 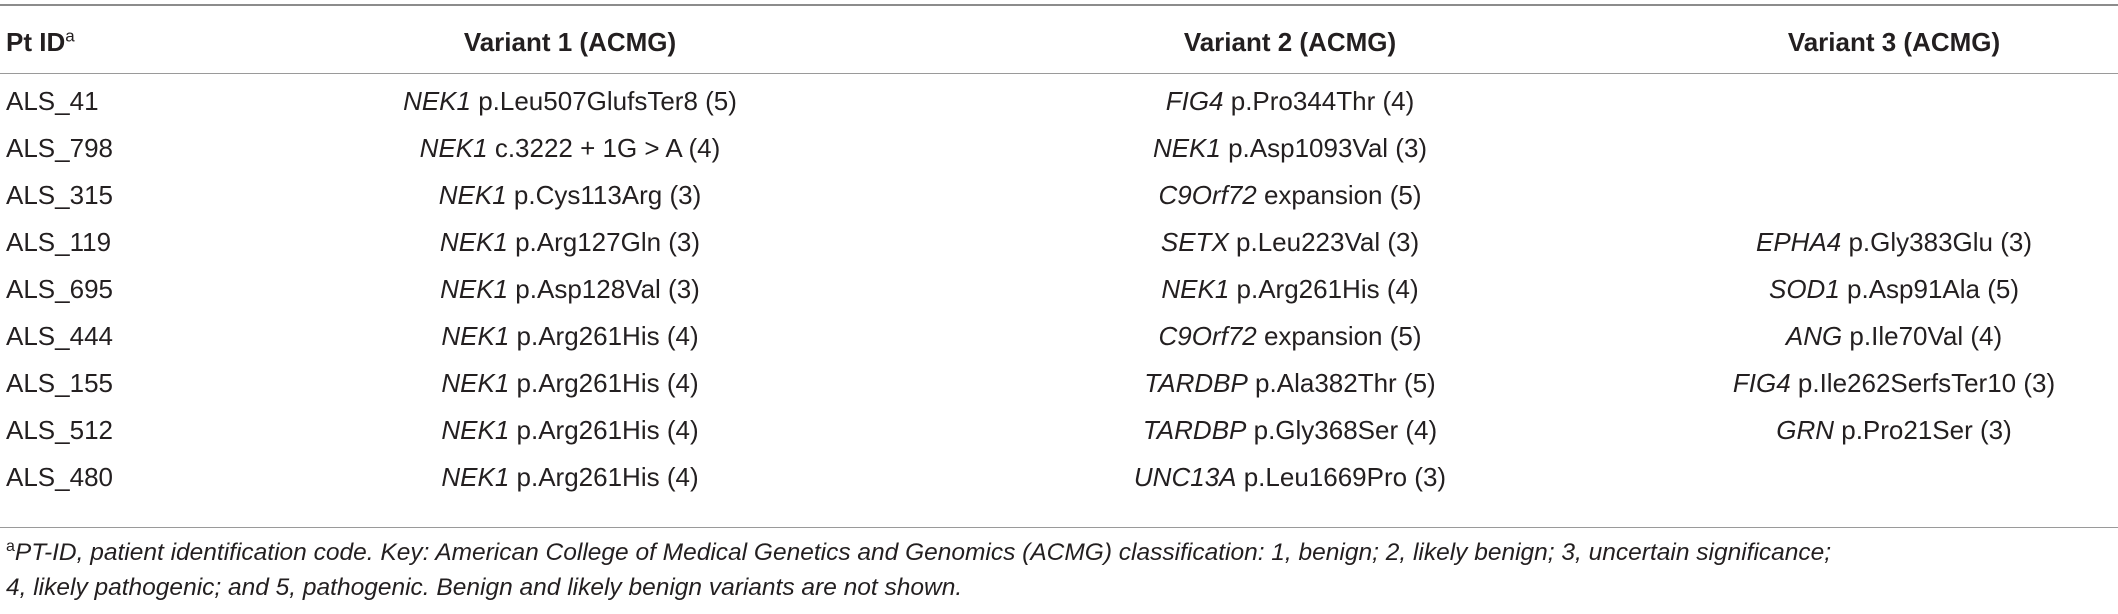 I want to click on cell-variant-3: FIG4 p.Ile262SerfsTer10 (3), so click(x=1894, y=383).